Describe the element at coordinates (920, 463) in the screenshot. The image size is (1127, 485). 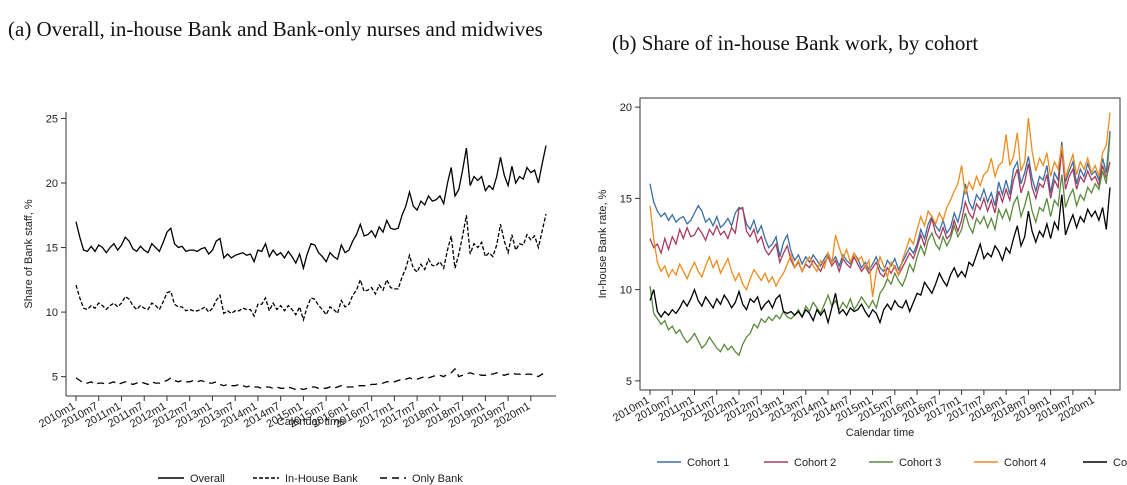
I see `legend-label: Cohort 3` at that location.